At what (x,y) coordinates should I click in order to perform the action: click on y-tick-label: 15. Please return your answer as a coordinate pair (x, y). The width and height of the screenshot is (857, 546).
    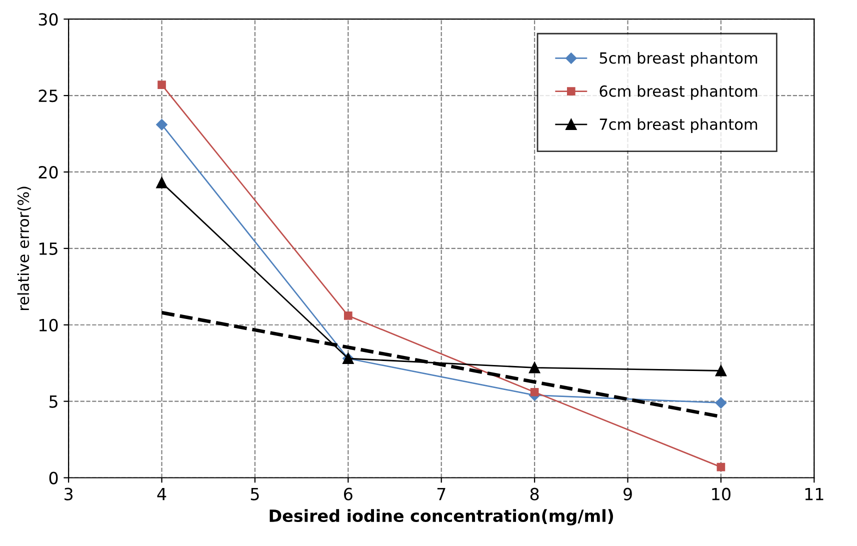
    Looking at the image, I should click on (48, 248).